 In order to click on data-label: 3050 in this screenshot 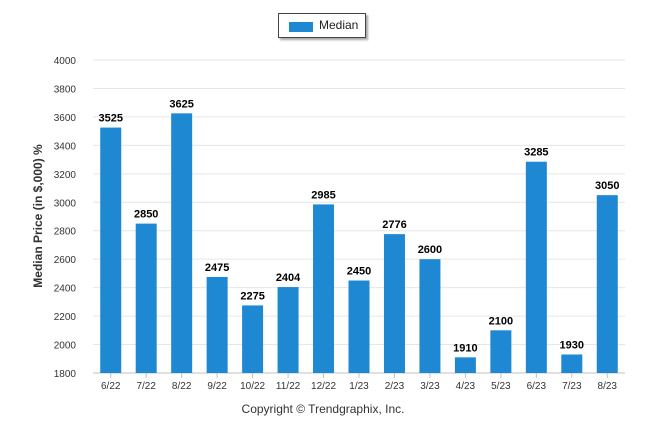, I will do `click(607, 186)`.